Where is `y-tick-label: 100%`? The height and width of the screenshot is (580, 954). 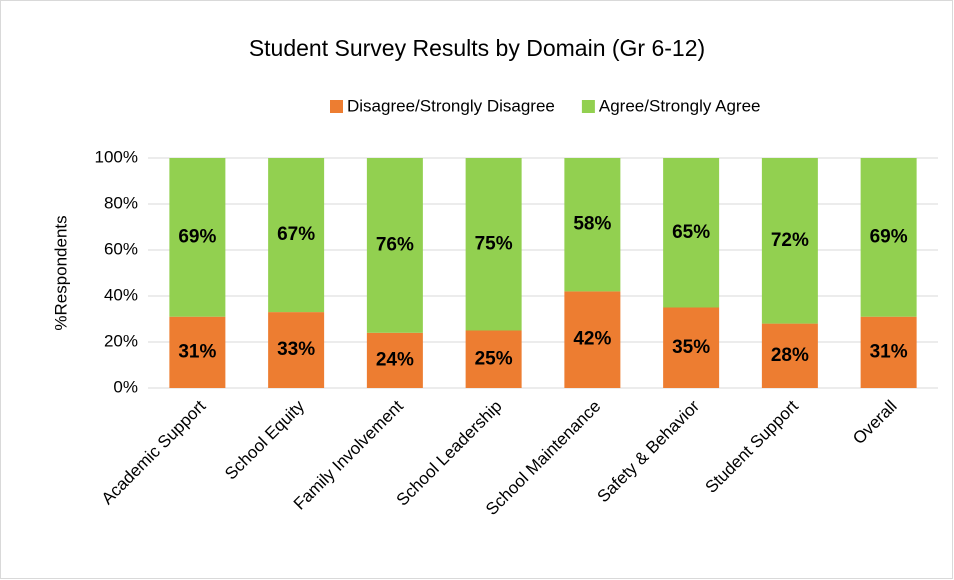
y-tick-label: 100% is located at coordinates (116, 156).